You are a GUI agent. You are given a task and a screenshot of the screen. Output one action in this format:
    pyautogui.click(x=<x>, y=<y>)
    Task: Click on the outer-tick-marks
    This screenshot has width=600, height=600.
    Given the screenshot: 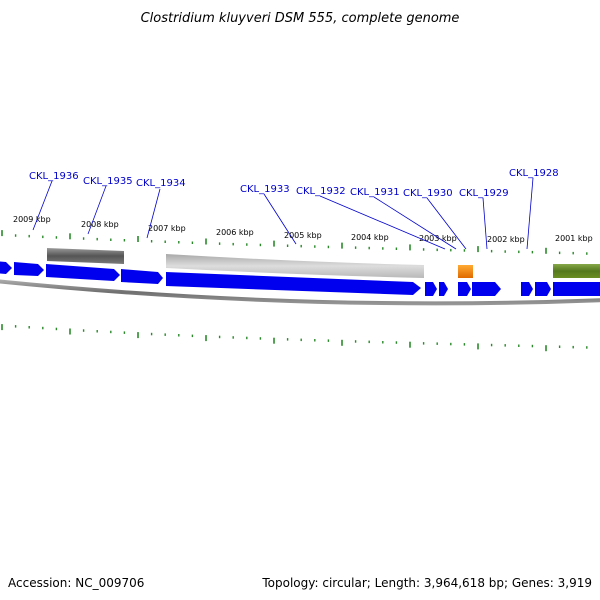 What is the action you would take?
    pyautogui.click(x=294, y=242)
    